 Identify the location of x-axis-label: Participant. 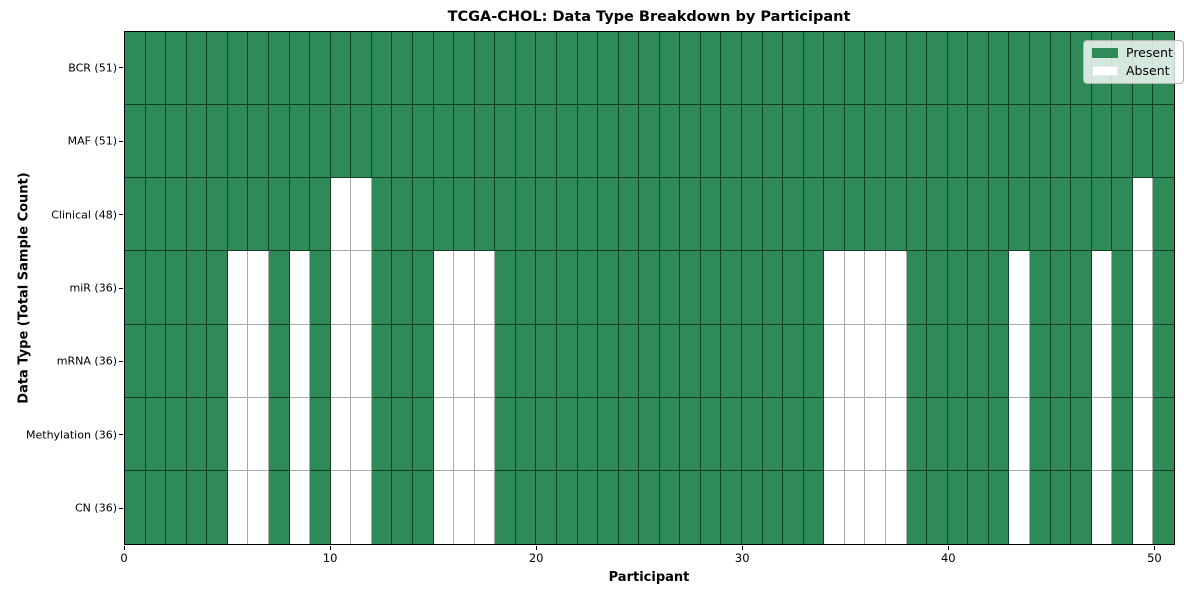
(649, 577).